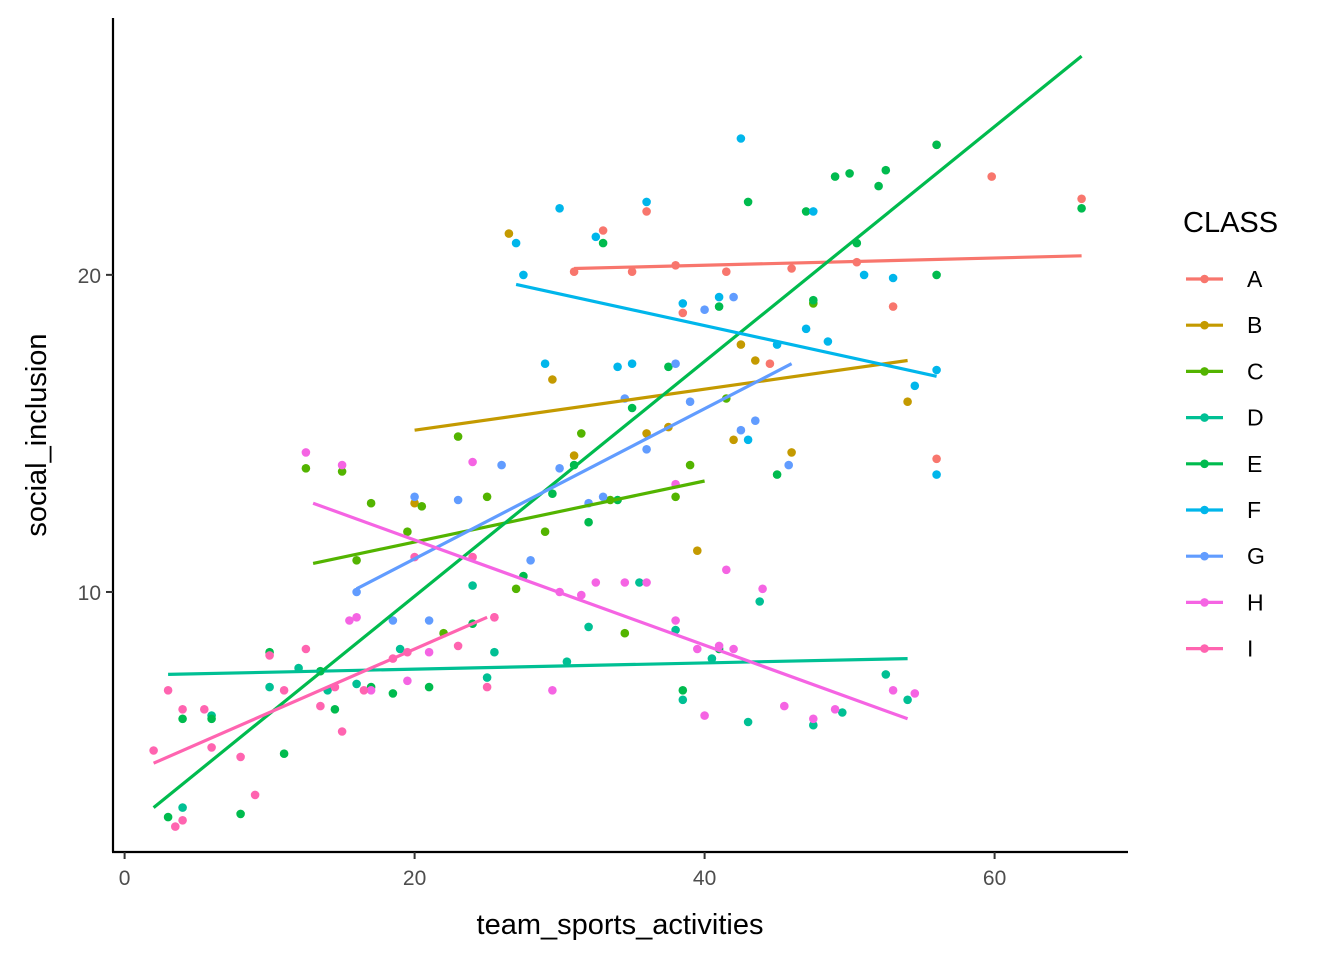 The width and height of the screenshot is (1344, 960). What do you see at coordinates (1254, 325) in the screenshot?
I see `legend-label-B: B` at bounding box center [1254, 325].